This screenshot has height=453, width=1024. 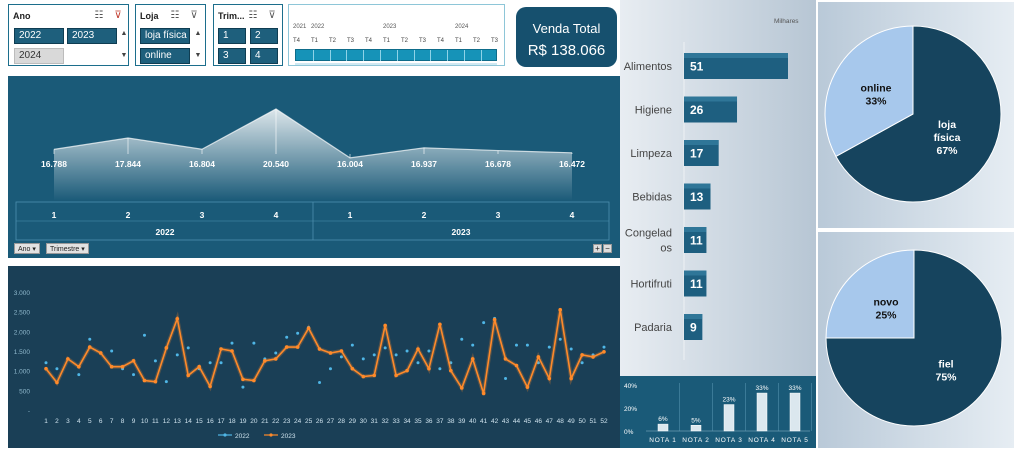 I want to click on data-label: 16.788, so click(x=54, y=164).